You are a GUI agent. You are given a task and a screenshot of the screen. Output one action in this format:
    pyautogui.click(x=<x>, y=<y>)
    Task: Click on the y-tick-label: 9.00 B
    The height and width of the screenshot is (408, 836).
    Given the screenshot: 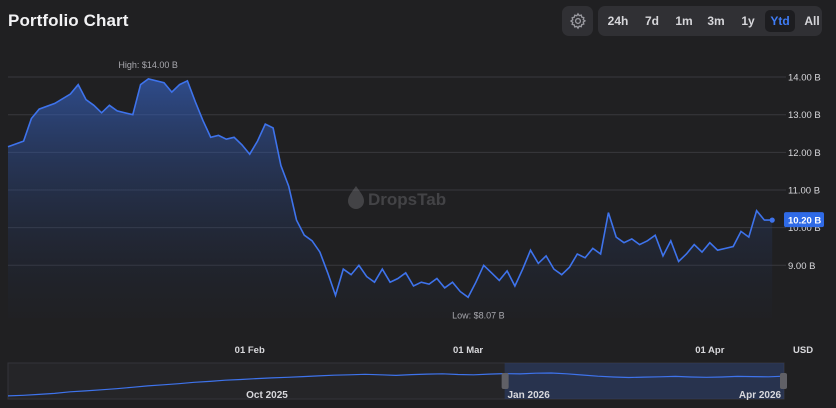 What is the action you would take?
    pyautogui.click(x=801, y=266)
    